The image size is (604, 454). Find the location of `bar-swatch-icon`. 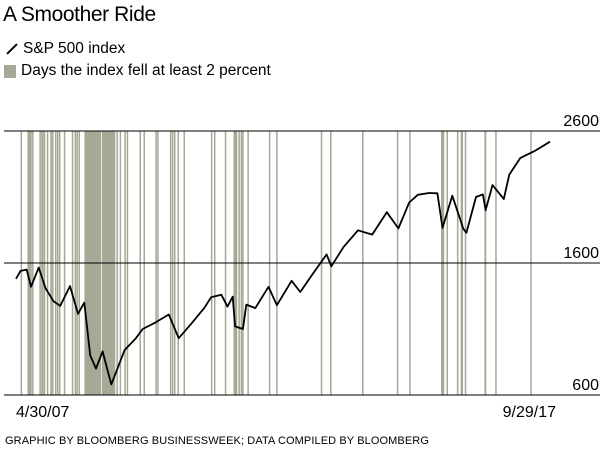

bar-swatch-icon is located at coordinates (10, 71).